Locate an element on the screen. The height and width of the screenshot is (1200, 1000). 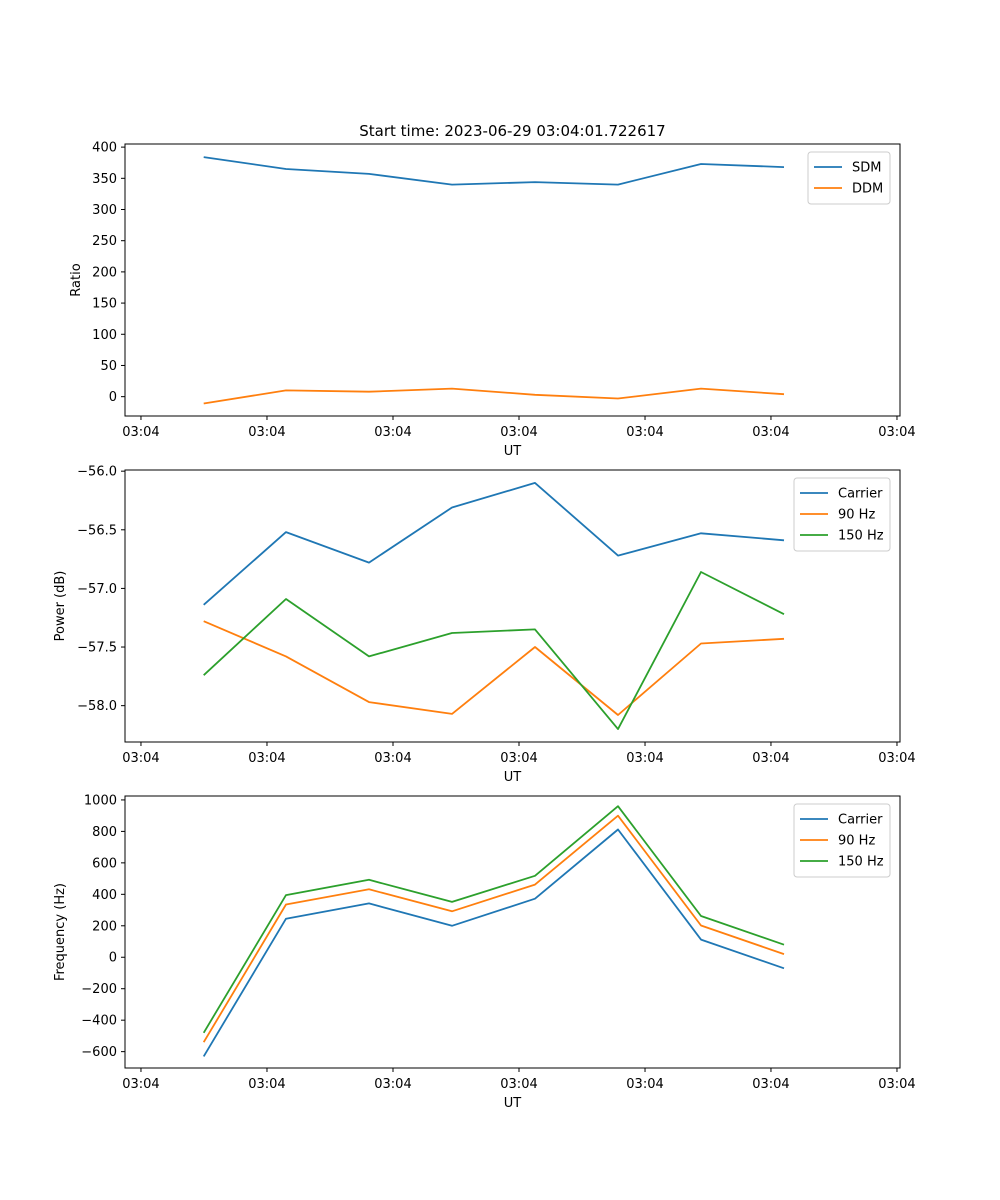
legend-entry: SDM is located at coordinates (866, 168).